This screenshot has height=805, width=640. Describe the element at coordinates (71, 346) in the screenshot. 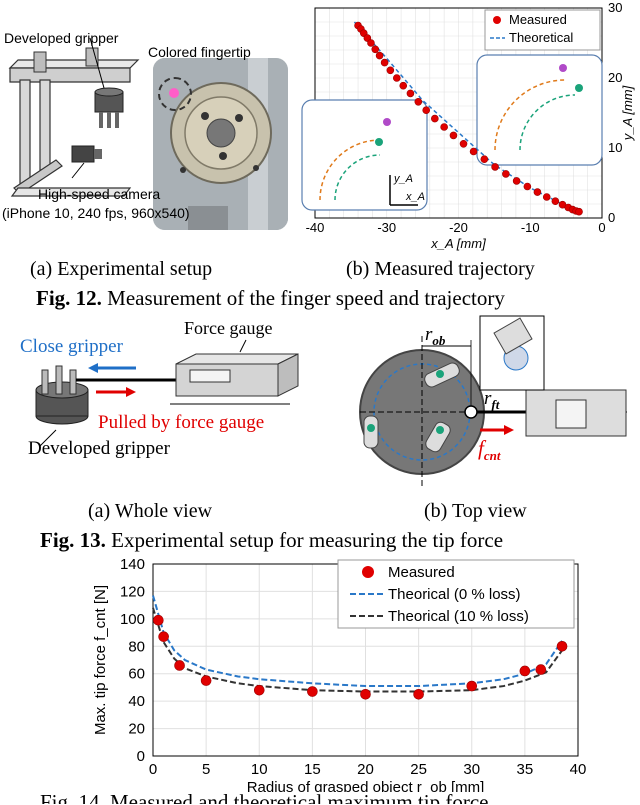

I see `label-close-gripper: Close gripper` at that location.